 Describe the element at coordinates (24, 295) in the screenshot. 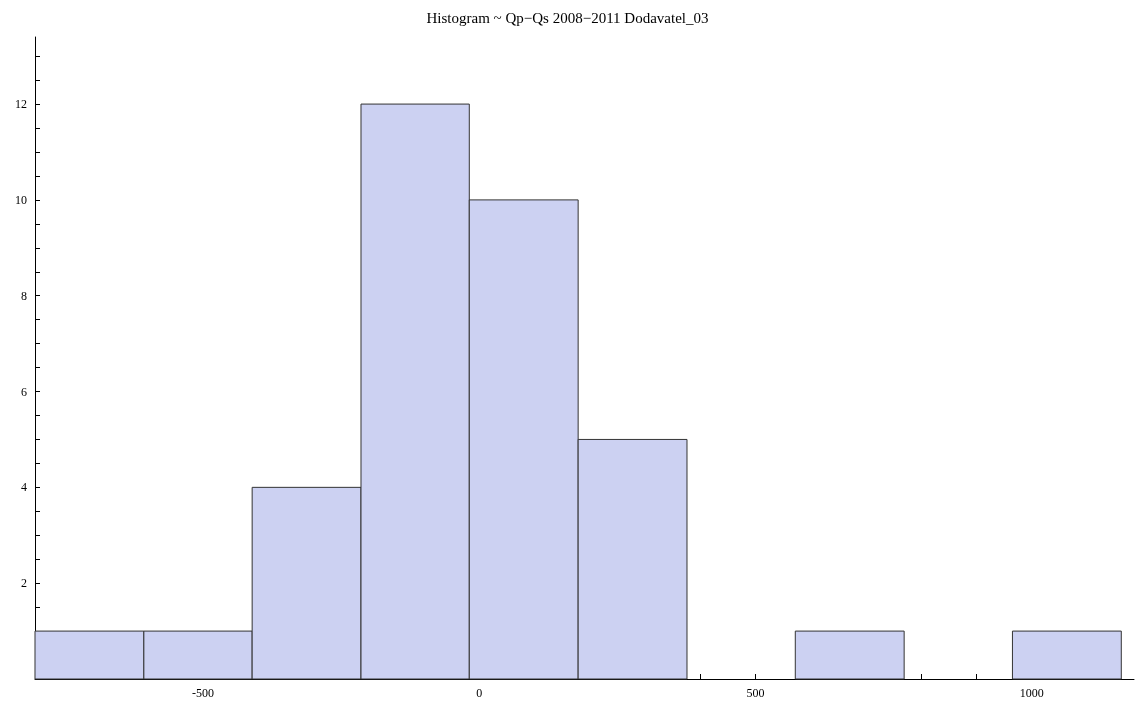

I see `y-tick-label: 8` at that location.